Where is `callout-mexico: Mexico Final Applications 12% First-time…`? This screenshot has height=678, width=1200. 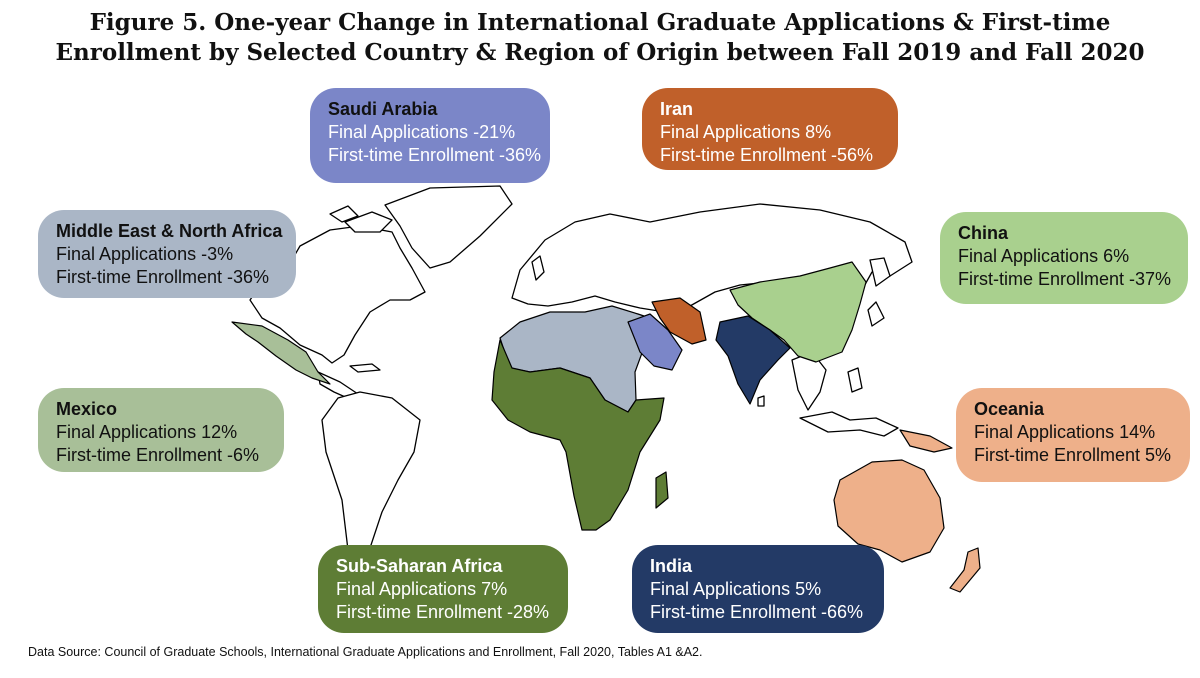 callout-mexico: Mexico Final Applications 12% First-time… is located at coordinates (161, 430).